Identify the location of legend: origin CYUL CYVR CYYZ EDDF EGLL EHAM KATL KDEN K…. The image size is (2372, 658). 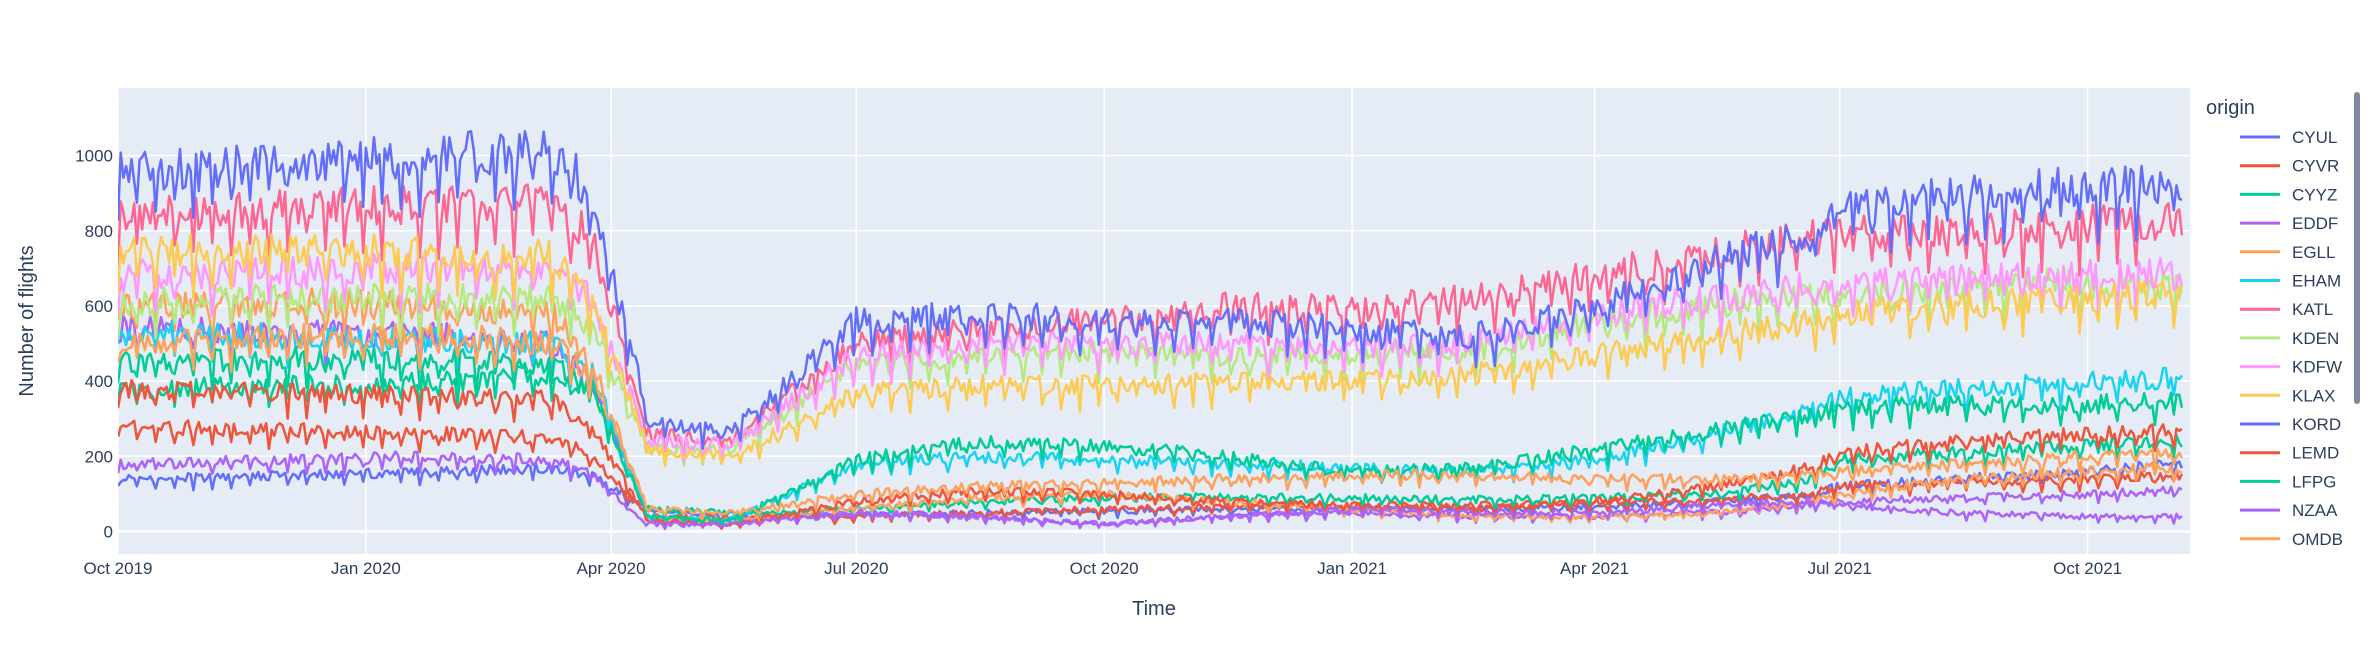
(2274, 323).